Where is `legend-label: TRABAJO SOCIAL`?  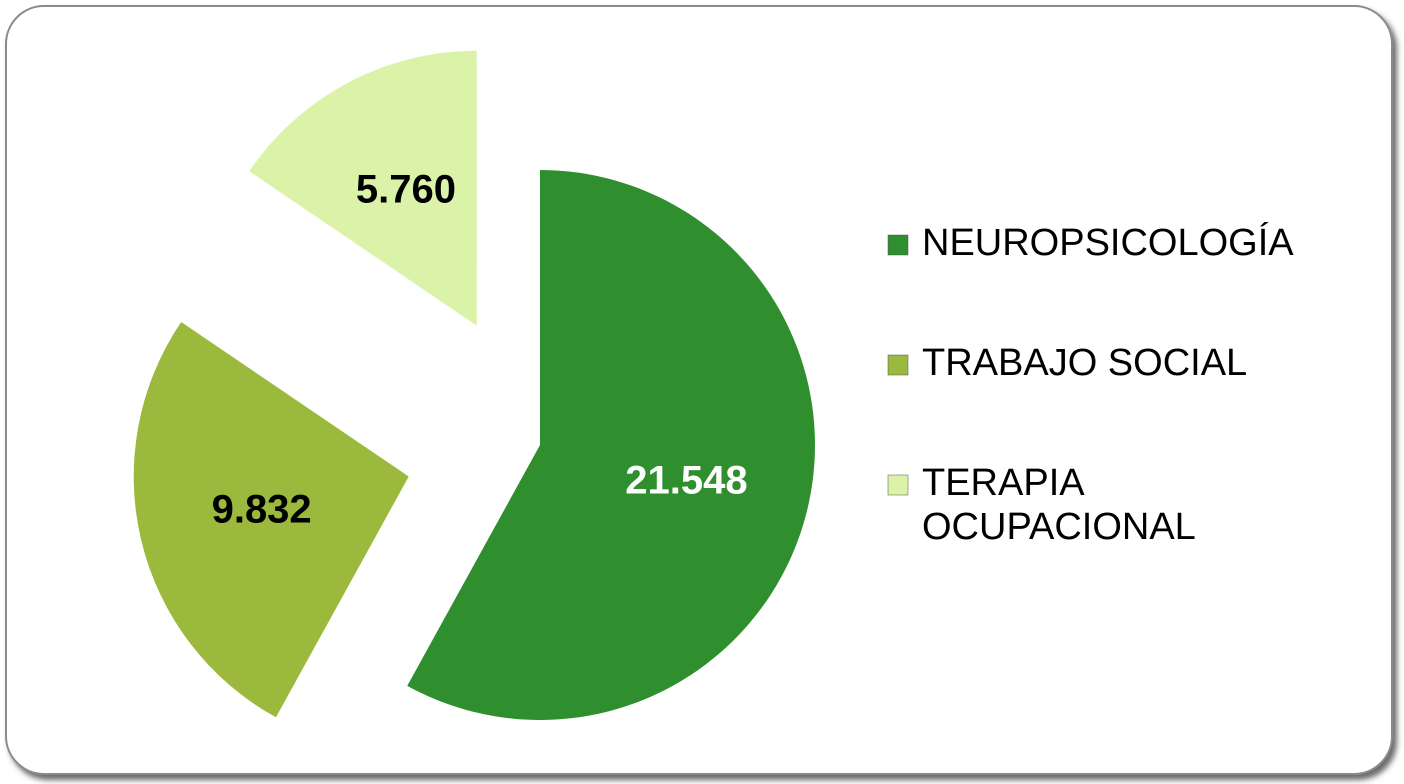
legend-label: TRABAJO SOCIAL is located at coordinates (1084, 363).